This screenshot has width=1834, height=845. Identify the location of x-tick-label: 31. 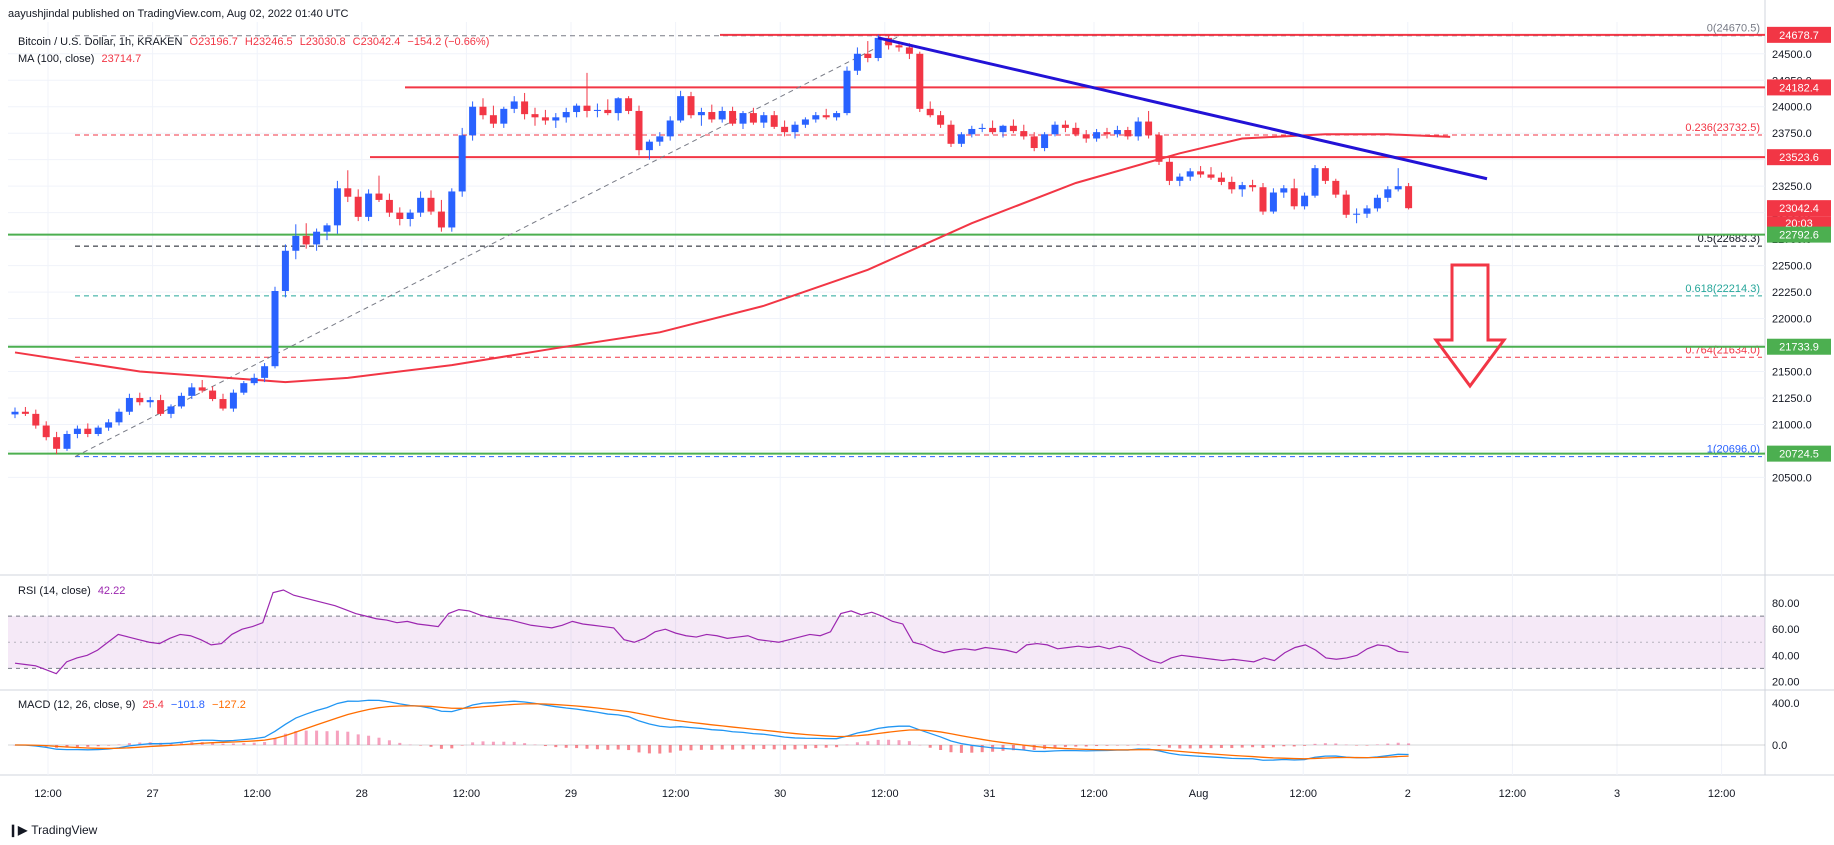
(989, 794).